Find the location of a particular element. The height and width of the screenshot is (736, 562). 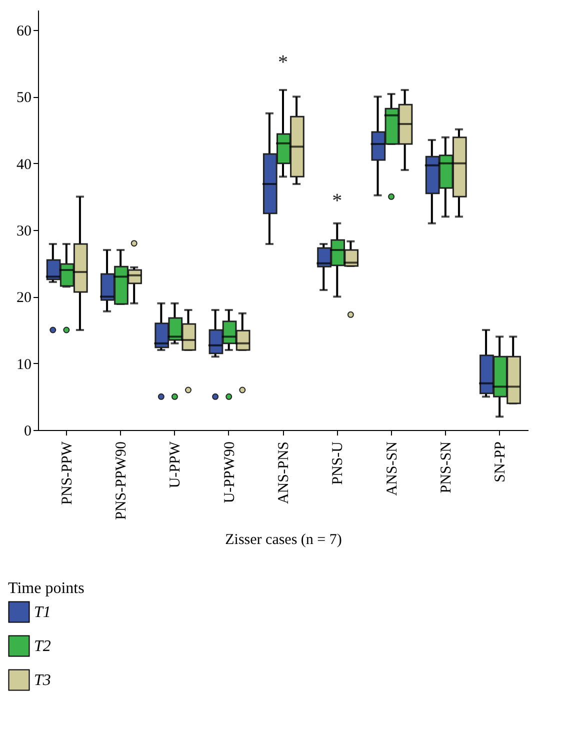

y-tick-label: 50 is located at coordinates (24, 98).